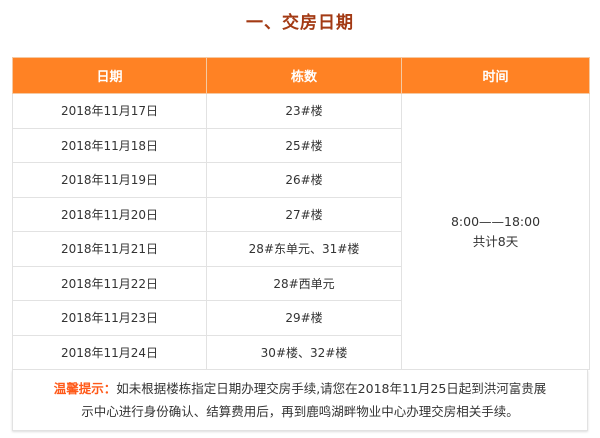  I want to click on building-cell: 27#楼, so click(304, 214).